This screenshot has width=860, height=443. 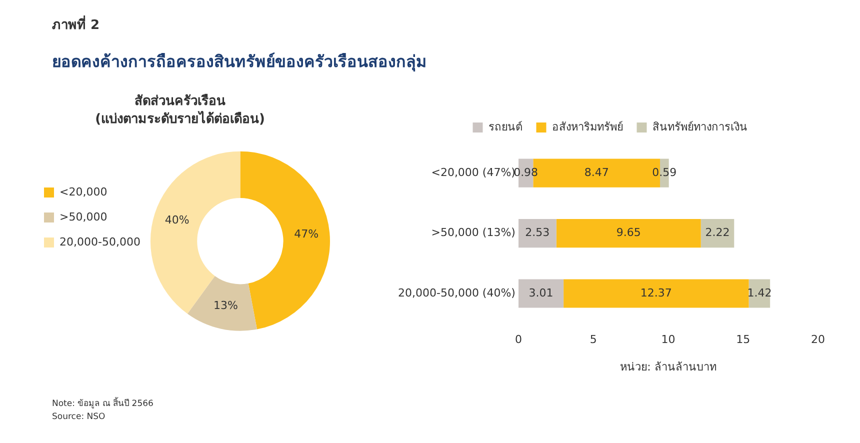 I want to click on y-tick-label: >50,000 (13%), so click(x=473, y=233).